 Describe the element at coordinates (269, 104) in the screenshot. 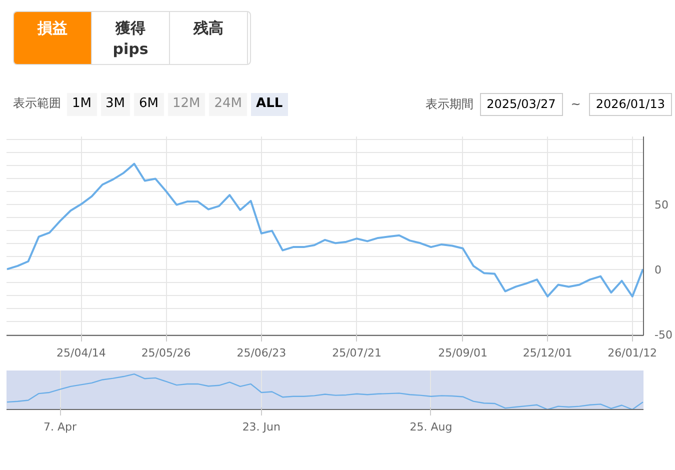

I see `text: ALL` at that location.